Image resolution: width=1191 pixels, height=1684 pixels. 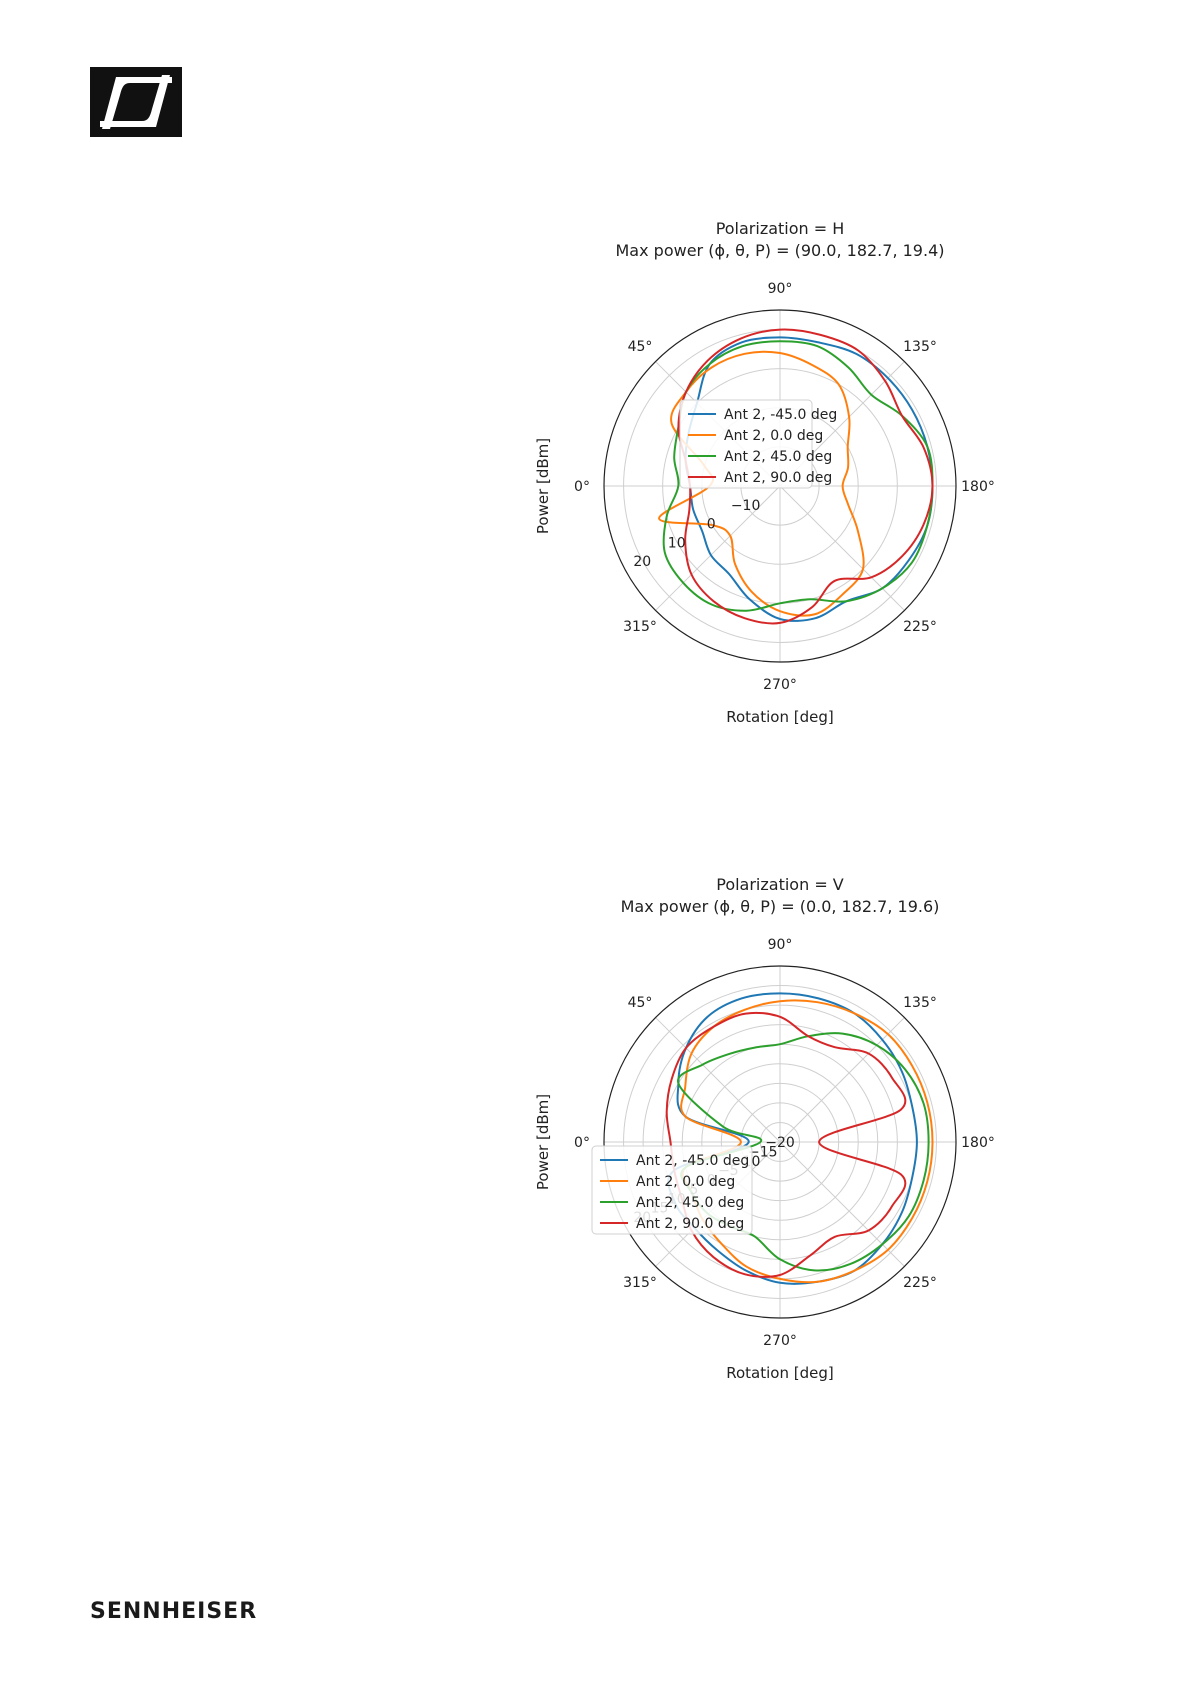 What do you see at coordinates (696, 534) in the screenshot?
I see `radial-tick-labels: −10 0 10 20` at bounding box center [696, 534].